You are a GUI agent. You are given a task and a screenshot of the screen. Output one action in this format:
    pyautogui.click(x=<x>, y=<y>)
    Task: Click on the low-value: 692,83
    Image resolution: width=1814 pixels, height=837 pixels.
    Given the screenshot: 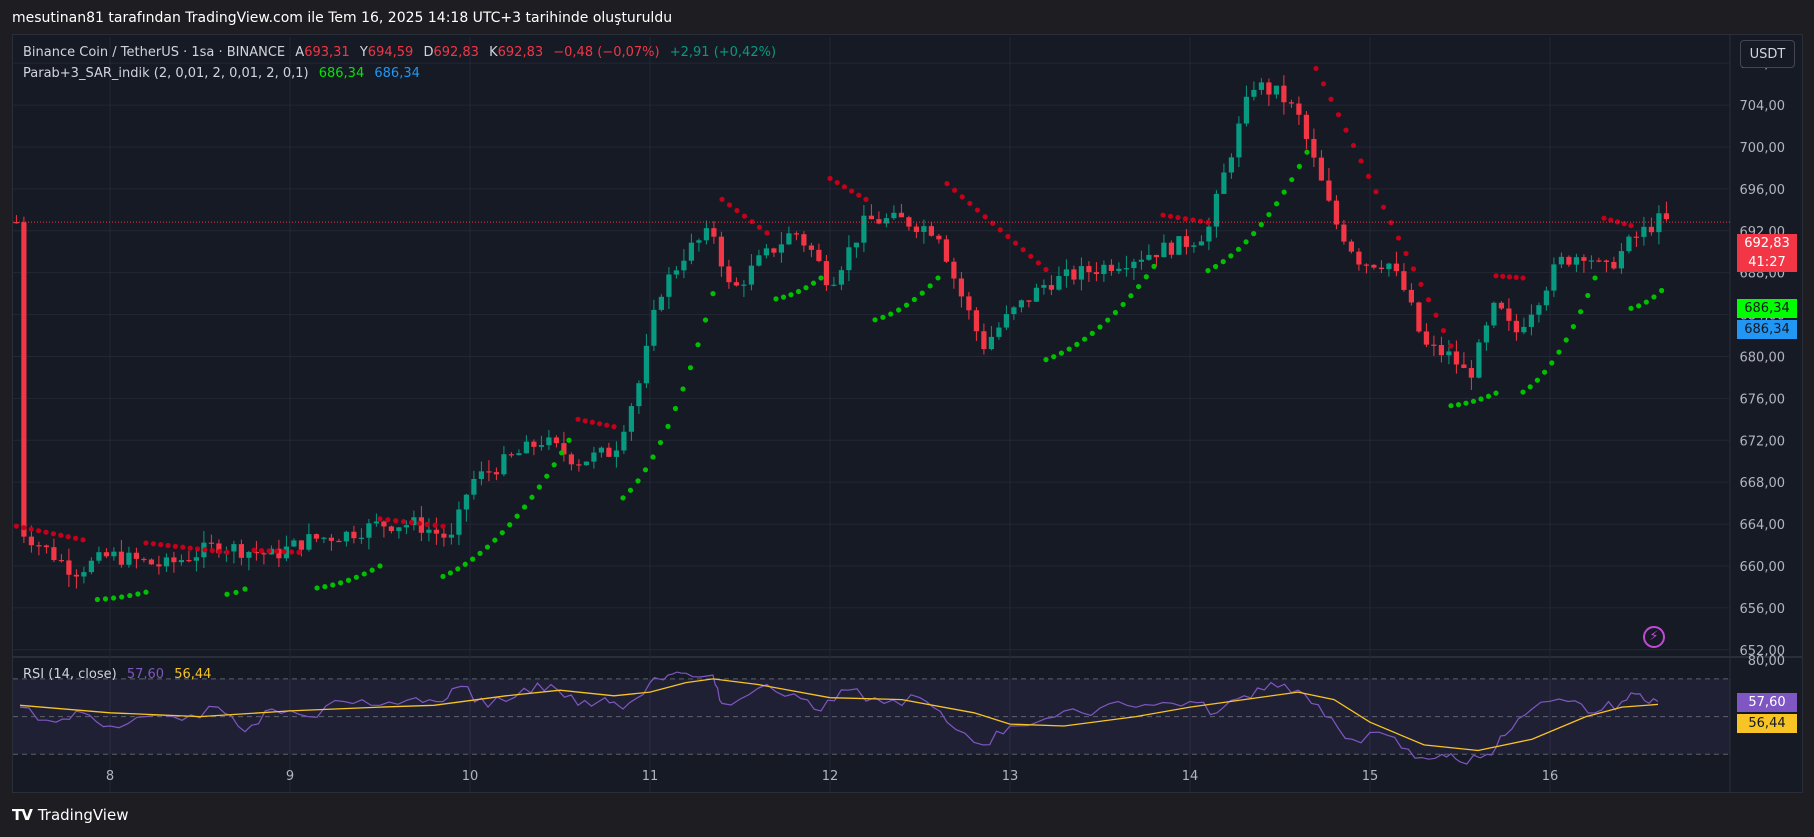 What is the action you would take?
    pyautogui.click(x=456, y=52)
    